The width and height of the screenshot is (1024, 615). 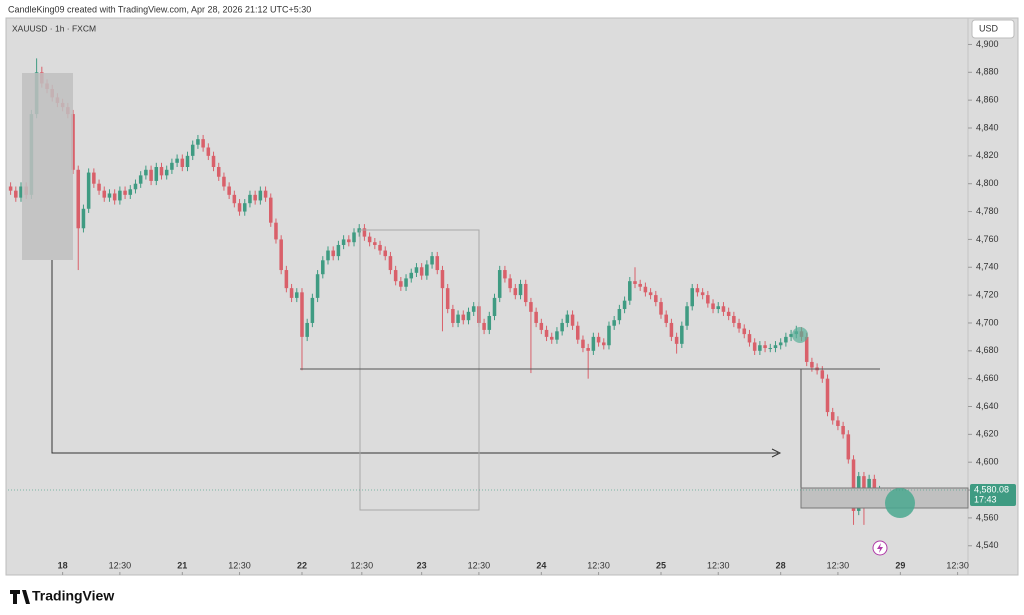 I want to click on event-icon-bolt, so click(x=880, y=548).